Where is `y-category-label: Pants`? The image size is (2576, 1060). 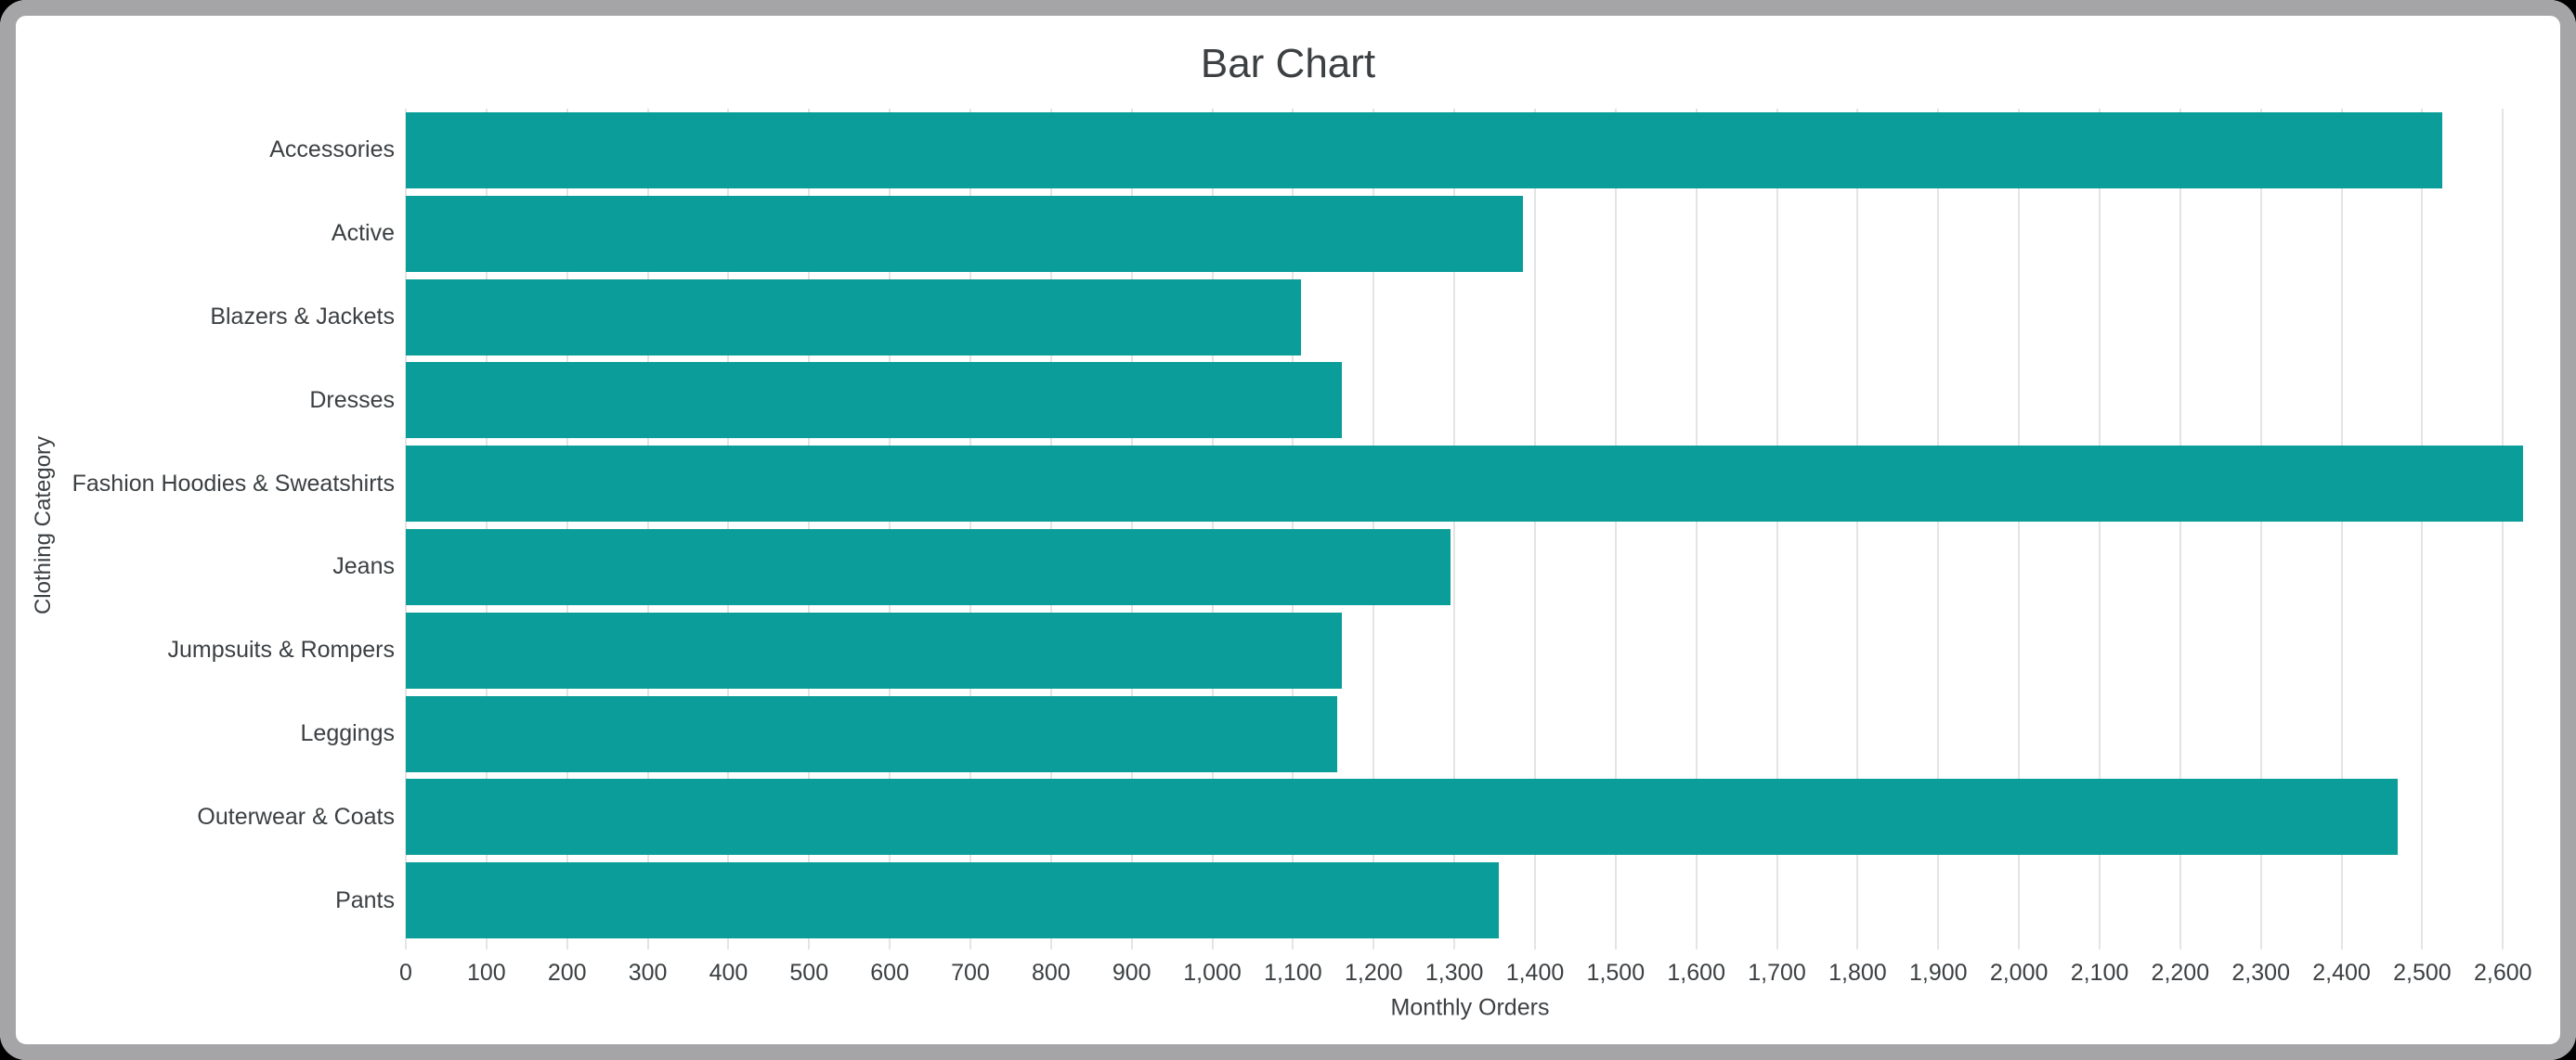
y-category-label: Pants is located at coordinates (365, 900).